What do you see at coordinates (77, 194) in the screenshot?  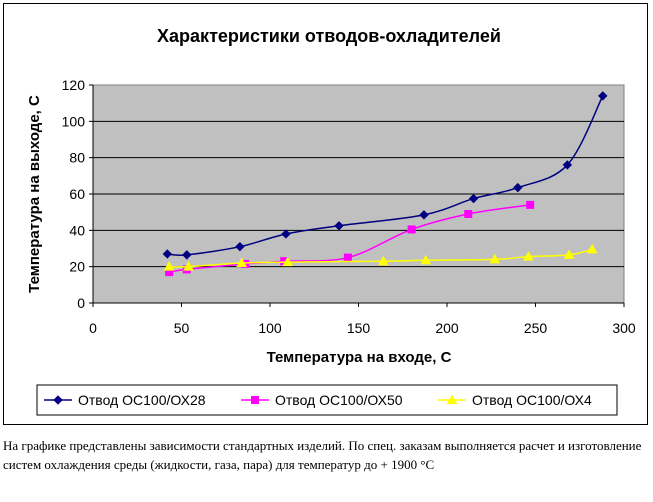 I see `y-tick-label: 60` at bounding box center [77, 194].